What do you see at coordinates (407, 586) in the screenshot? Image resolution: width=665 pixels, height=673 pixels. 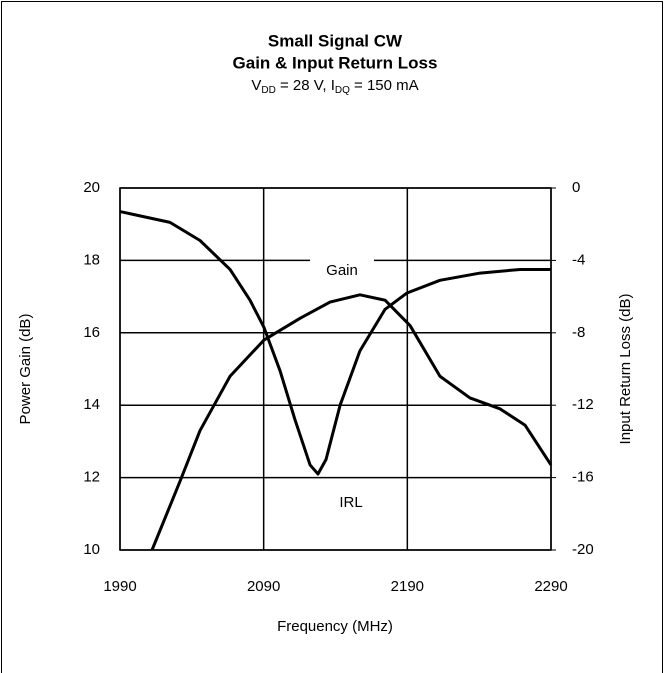 I see `x-tick-label: 2190` at bounding box center [407, 586].